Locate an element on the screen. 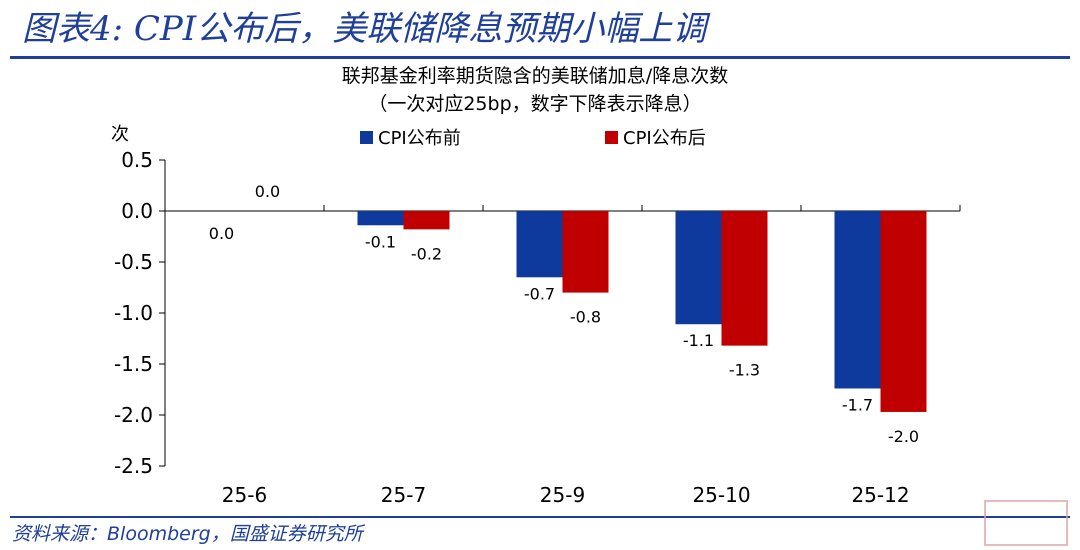 The image size is (1080, 550). legend-label: CPI公布后 is located at coordinates (664, 138).